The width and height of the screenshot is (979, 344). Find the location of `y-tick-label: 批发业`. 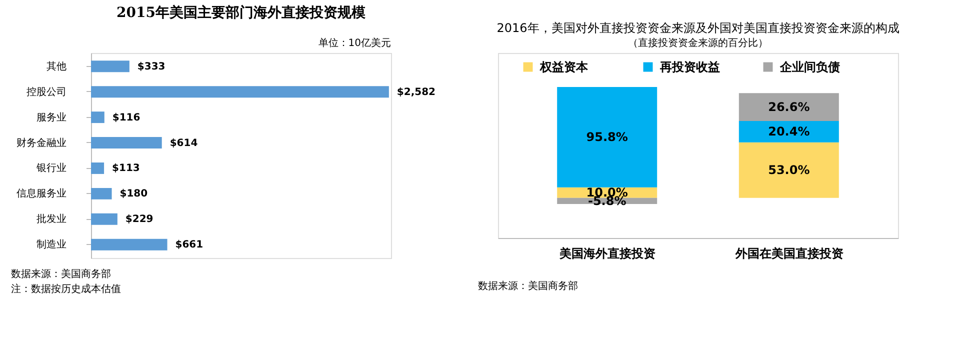

y-tick-label: 批发业 is located at coordinates (51, 219).